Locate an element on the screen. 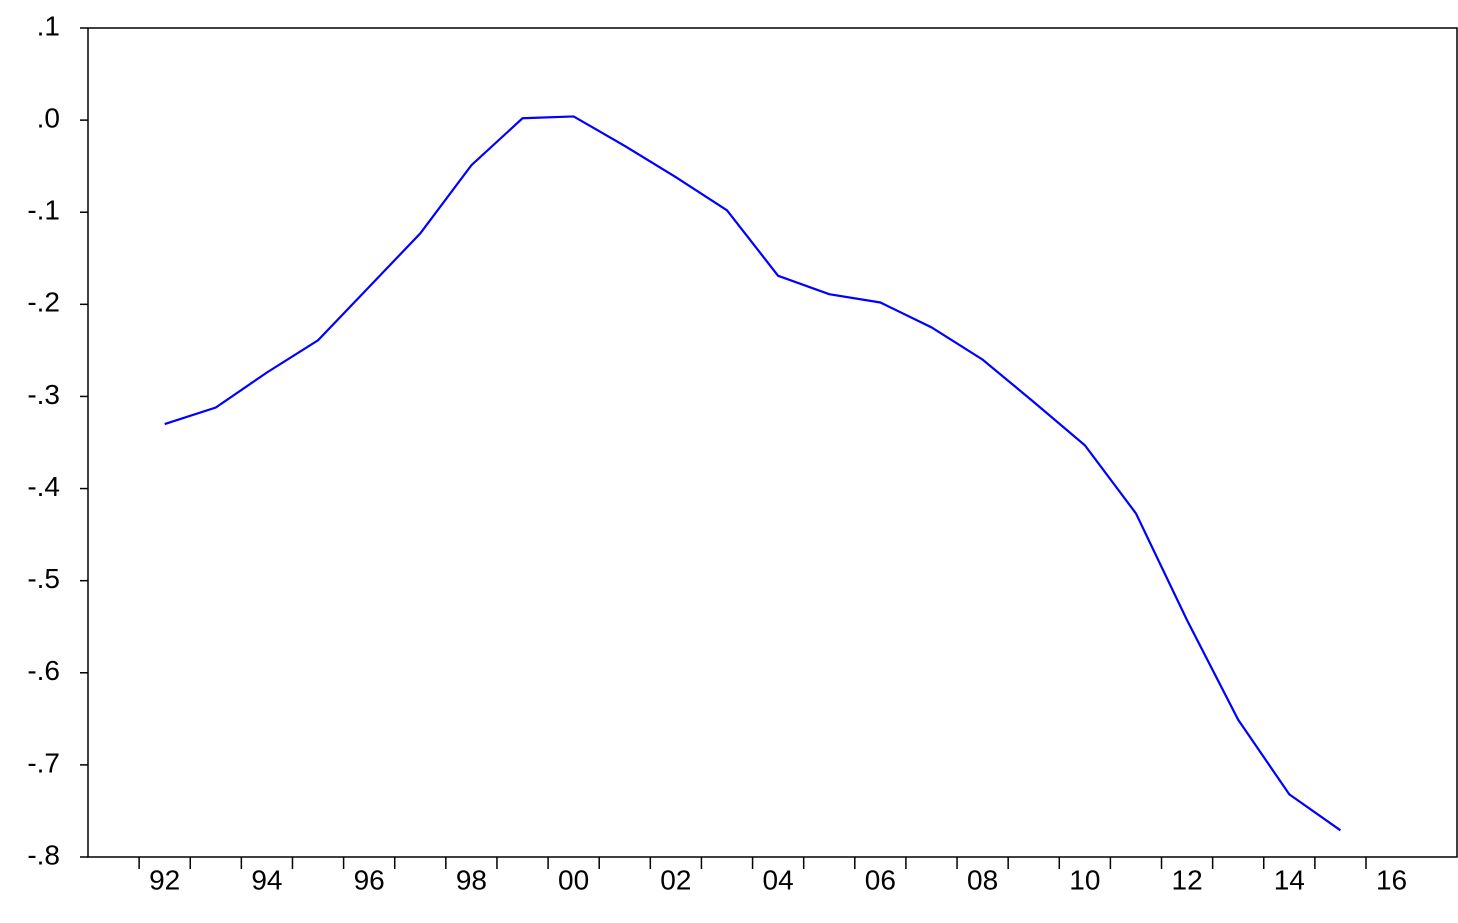  y-tick-label: .0 is located at coordinates (48, 118).